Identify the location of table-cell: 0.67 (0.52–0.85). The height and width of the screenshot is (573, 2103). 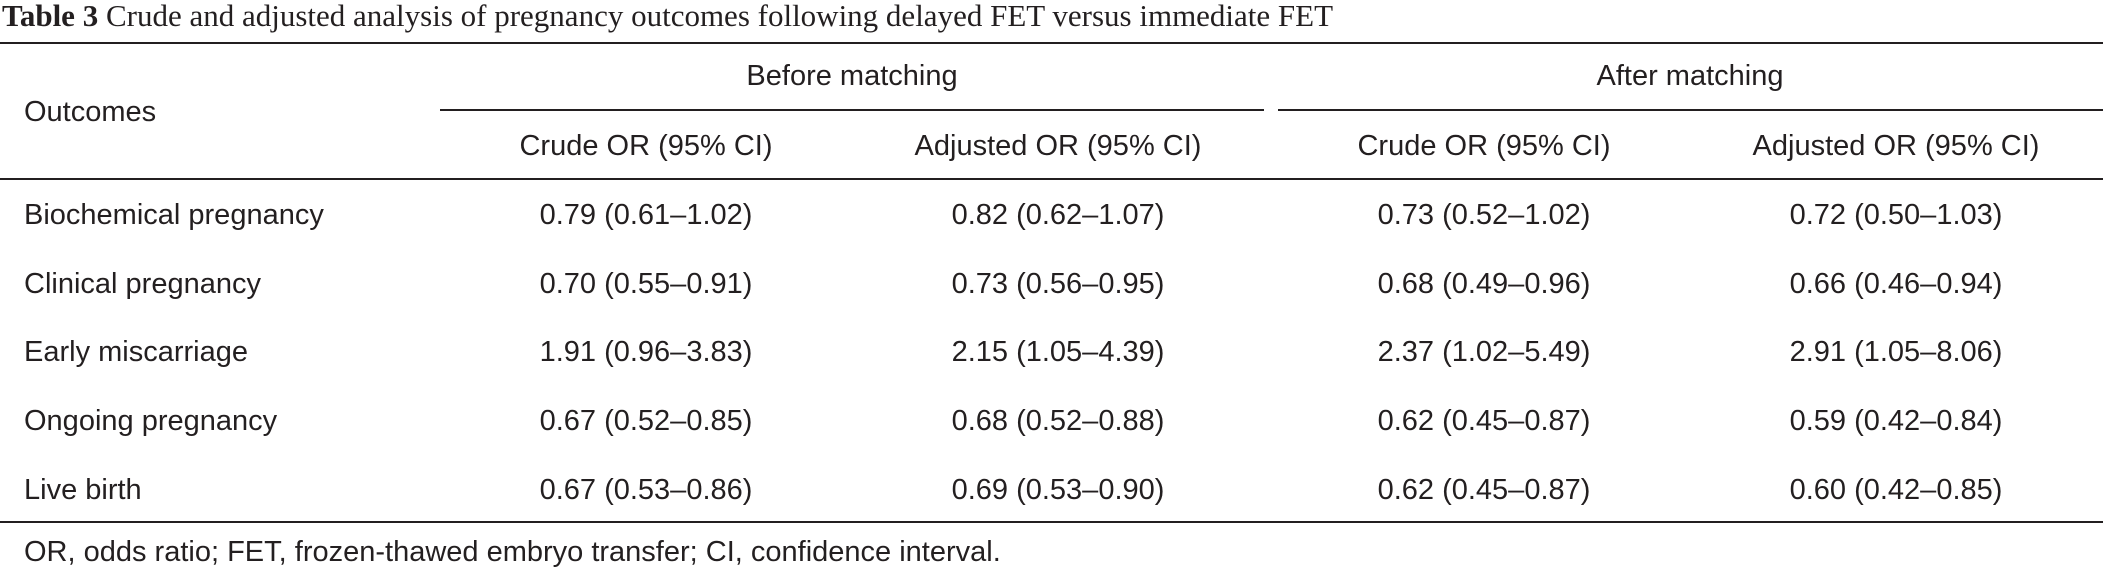
(646, 421).